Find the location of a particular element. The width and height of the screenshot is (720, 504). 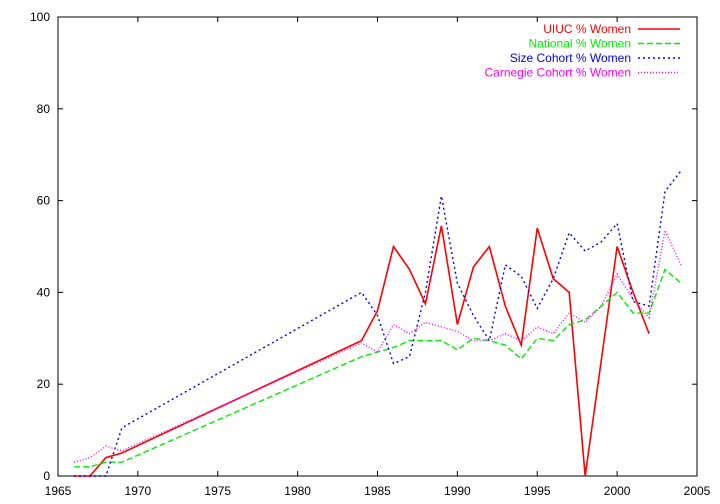

x-tick-label: 1975 is located at coordinates (217, 491).